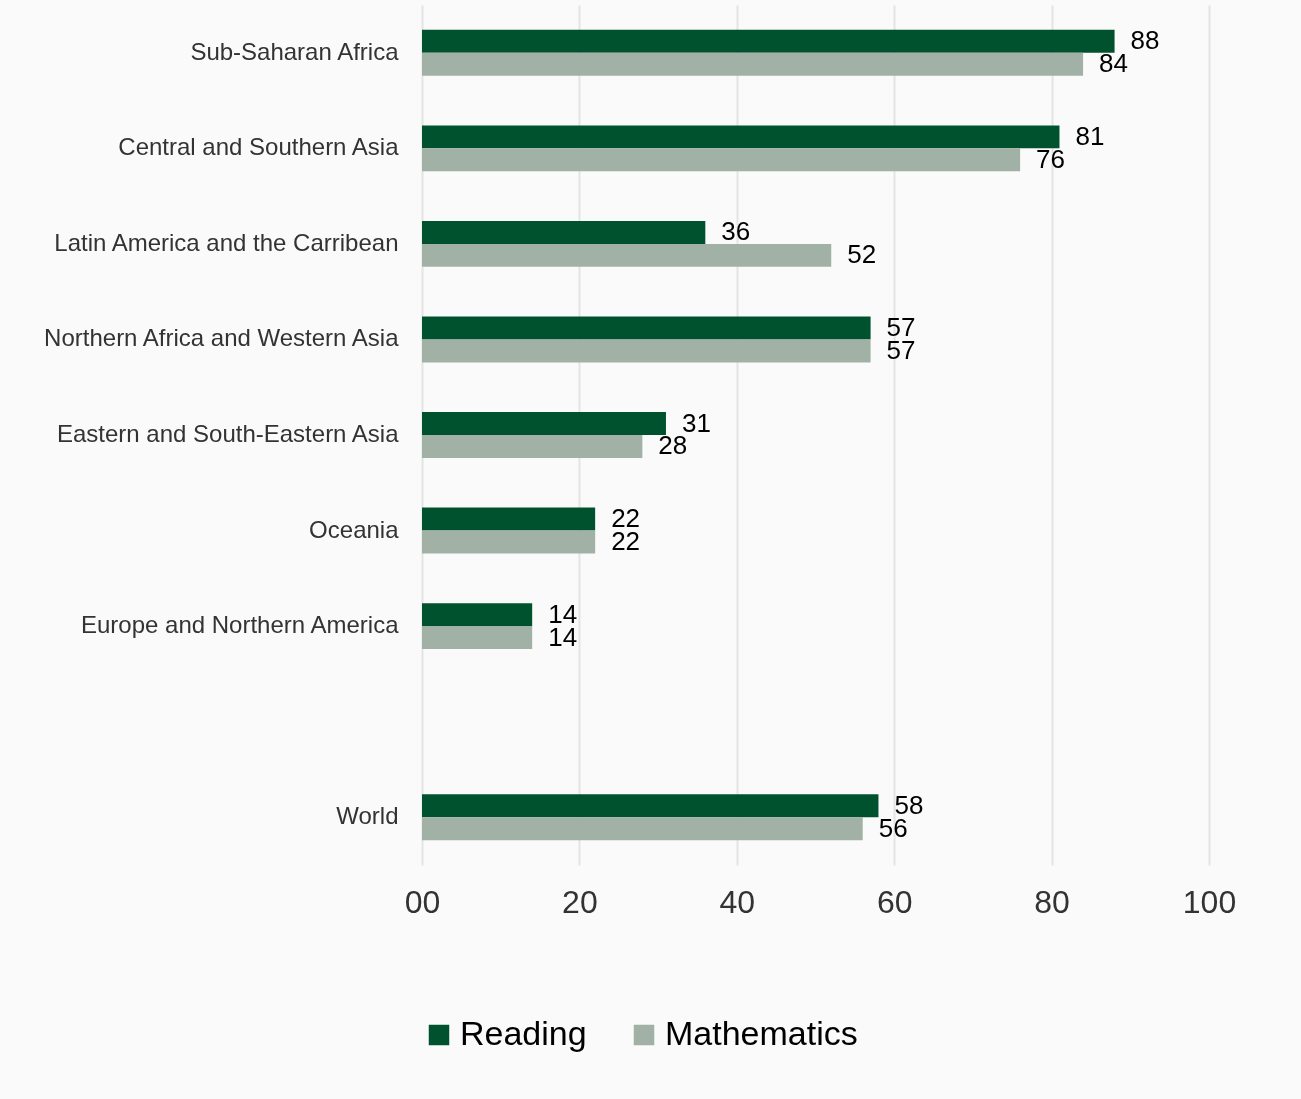 Image resolution: width=1301 pixels, height=1099 pixels. What do you see at coordinates (422, 901) in the screenshot?
I see `x-tick-label: 00` at bounding box center [422, 901].